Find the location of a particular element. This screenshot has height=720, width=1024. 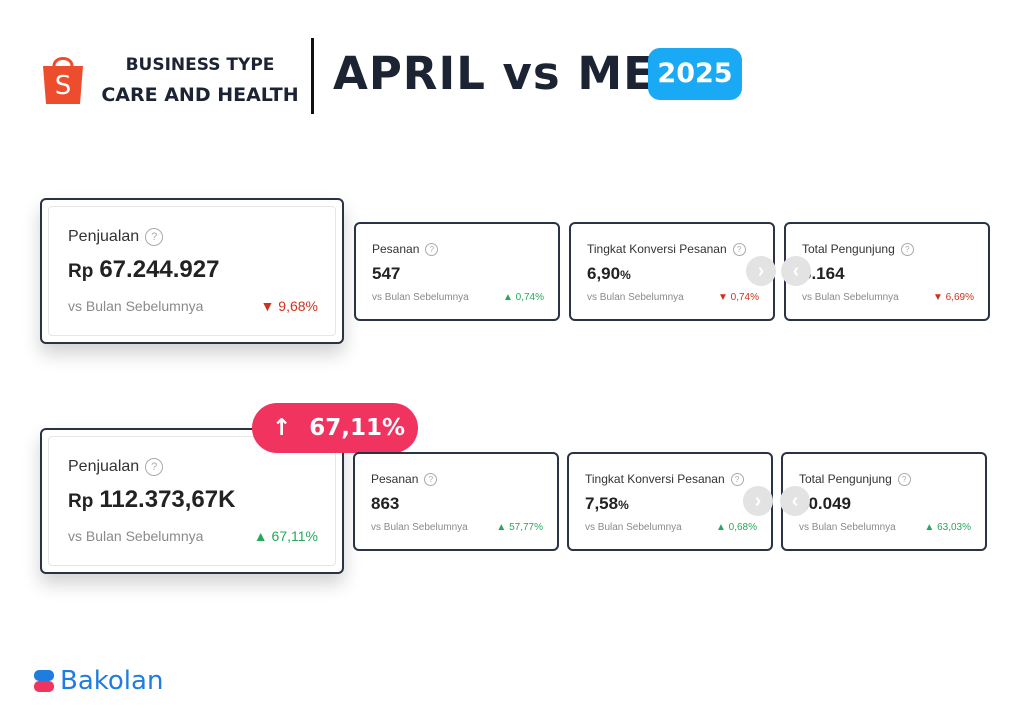

april-orders-card: Pesanan? 547 vs Bulan Sebelumnya ▲ 0,74% is located at coordinates (457, 271).